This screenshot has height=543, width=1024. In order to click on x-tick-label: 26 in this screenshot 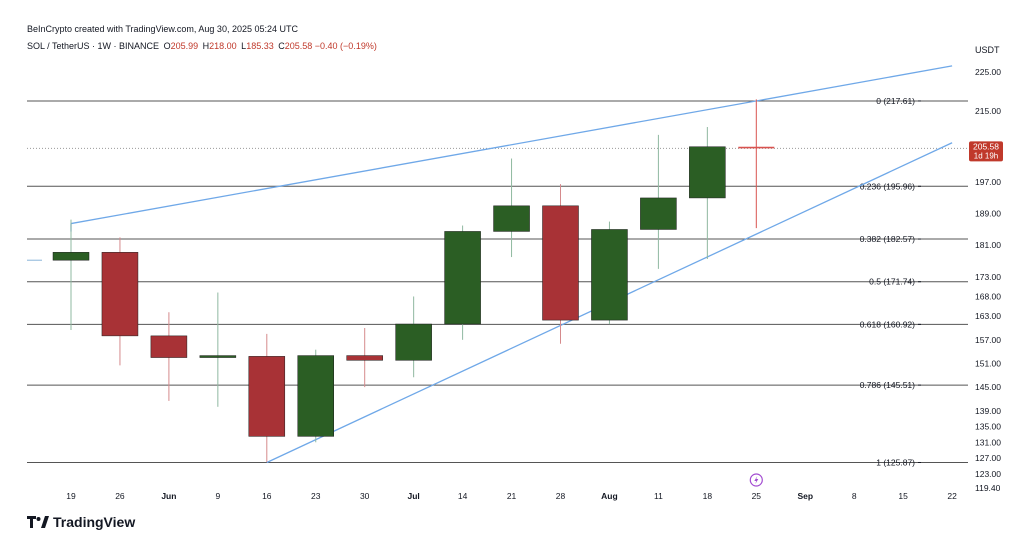, I will do `click(120, 496)`.